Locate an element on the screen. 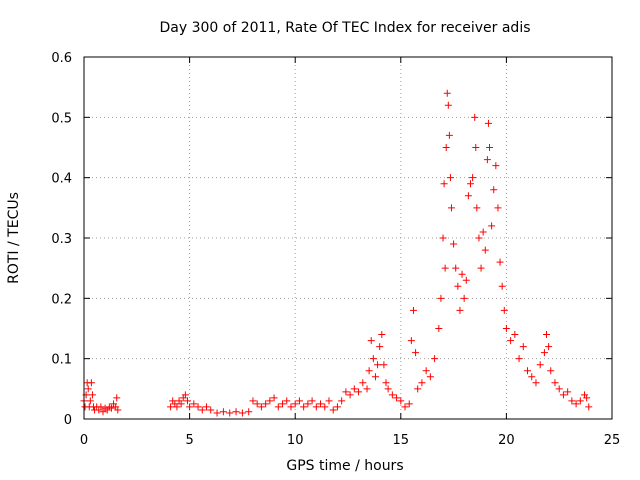 This screenshot has height=480, width=640. y-tick-label: 0.2 is located at coordinates (61, 299).